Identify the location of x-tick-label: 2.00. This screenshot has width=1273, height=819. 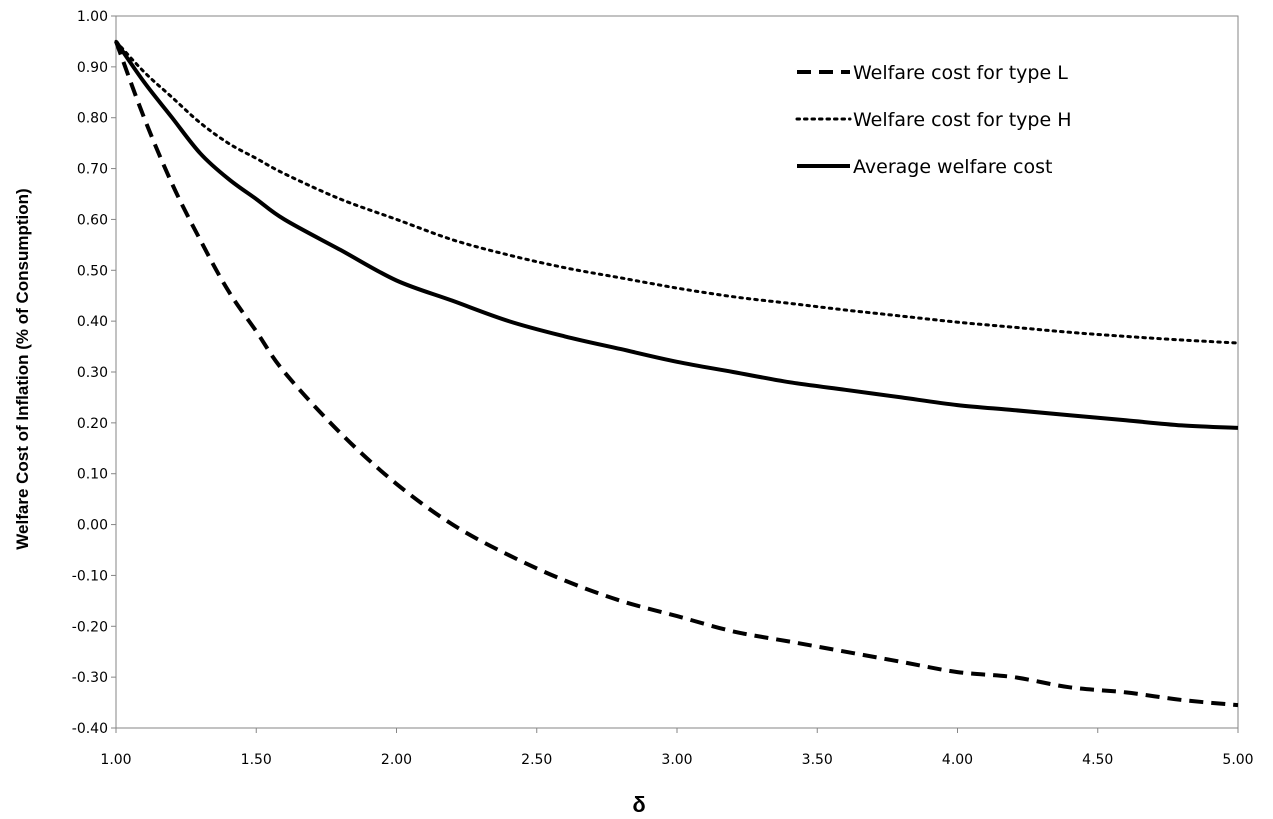
(396, 760).